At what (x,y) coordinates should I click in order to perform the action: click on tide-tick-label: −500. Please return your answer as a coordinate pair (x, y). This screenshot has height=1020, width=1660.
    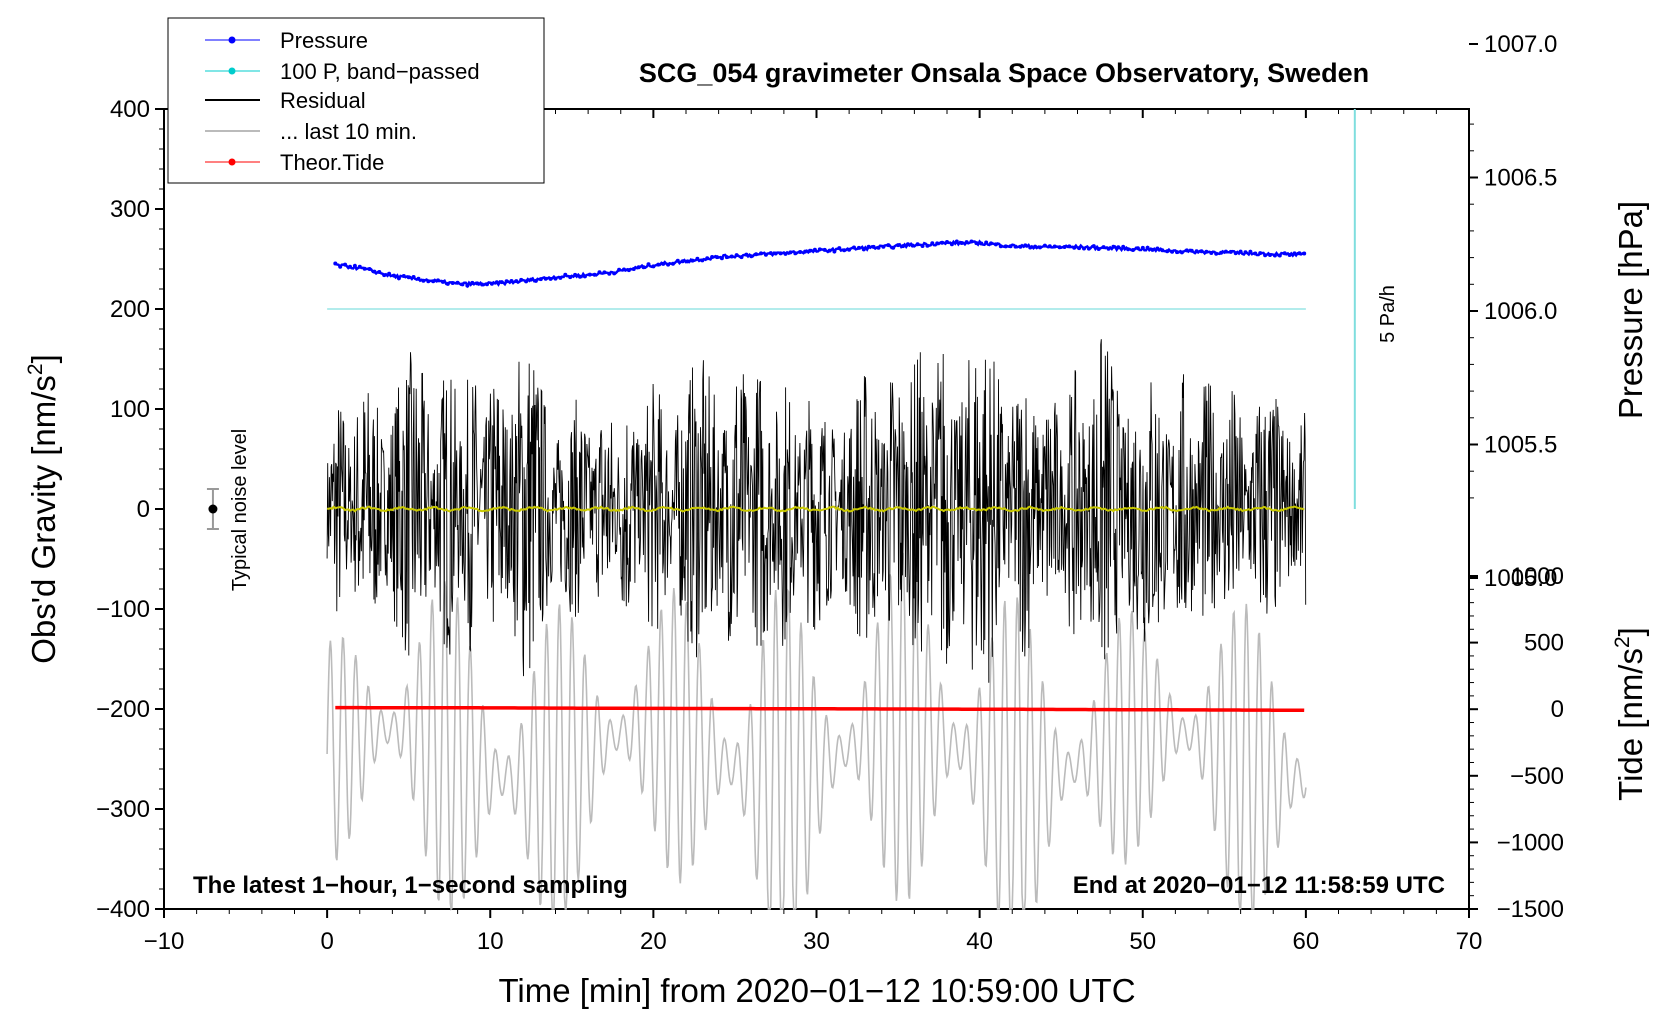
    Looking at the image, I should click on (1537, 776).